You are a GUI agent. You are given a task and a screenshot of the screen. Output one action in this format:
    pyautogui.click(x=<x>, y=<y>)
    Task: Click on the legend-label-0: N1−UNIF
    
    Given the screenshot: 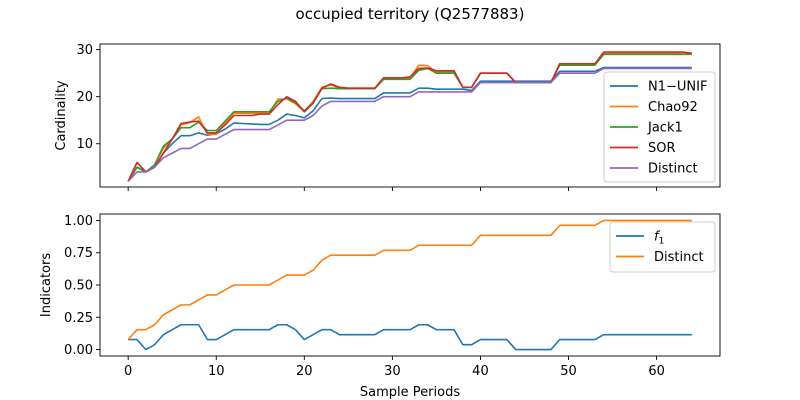 What is the action you would take?
    pyautogui.click(x=677, y=87)
    